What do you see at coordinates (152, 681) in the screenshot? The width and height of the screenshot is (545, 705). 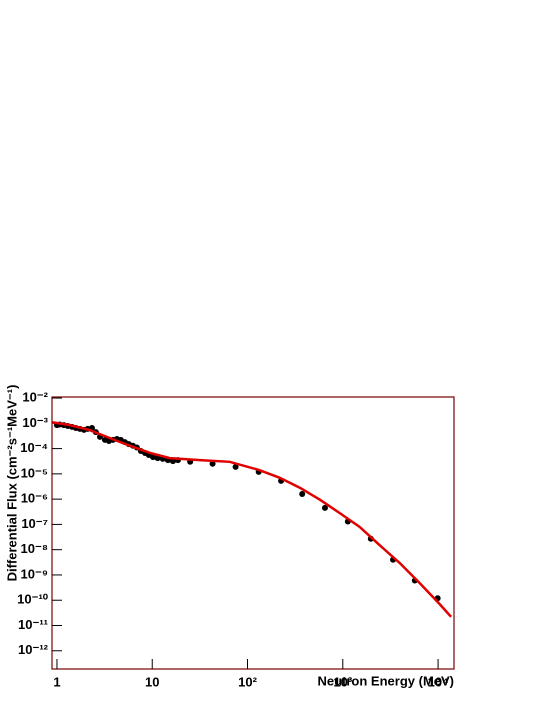 I see `x-tick-label: 10` at bounding box center [152, 681].